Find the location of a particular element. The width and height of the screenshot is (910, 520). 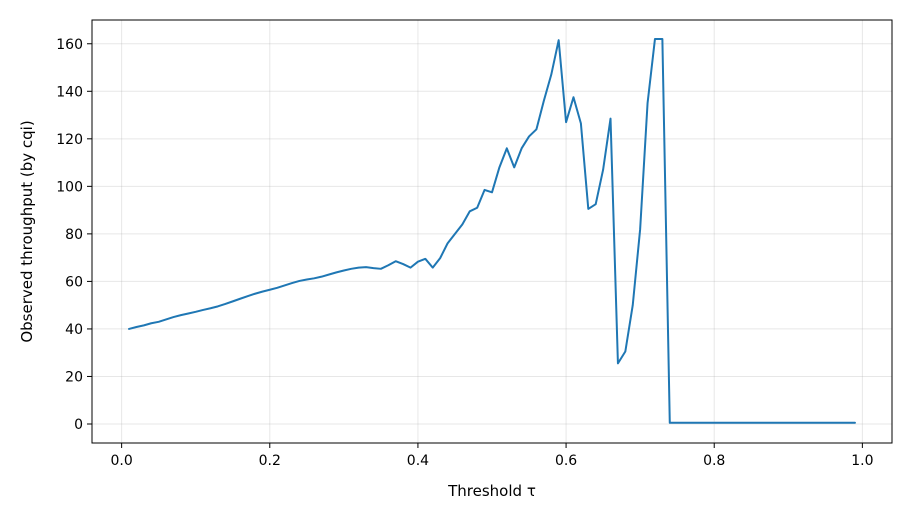

x-tick-label: 0.2 is located at coordinates (270, 461).